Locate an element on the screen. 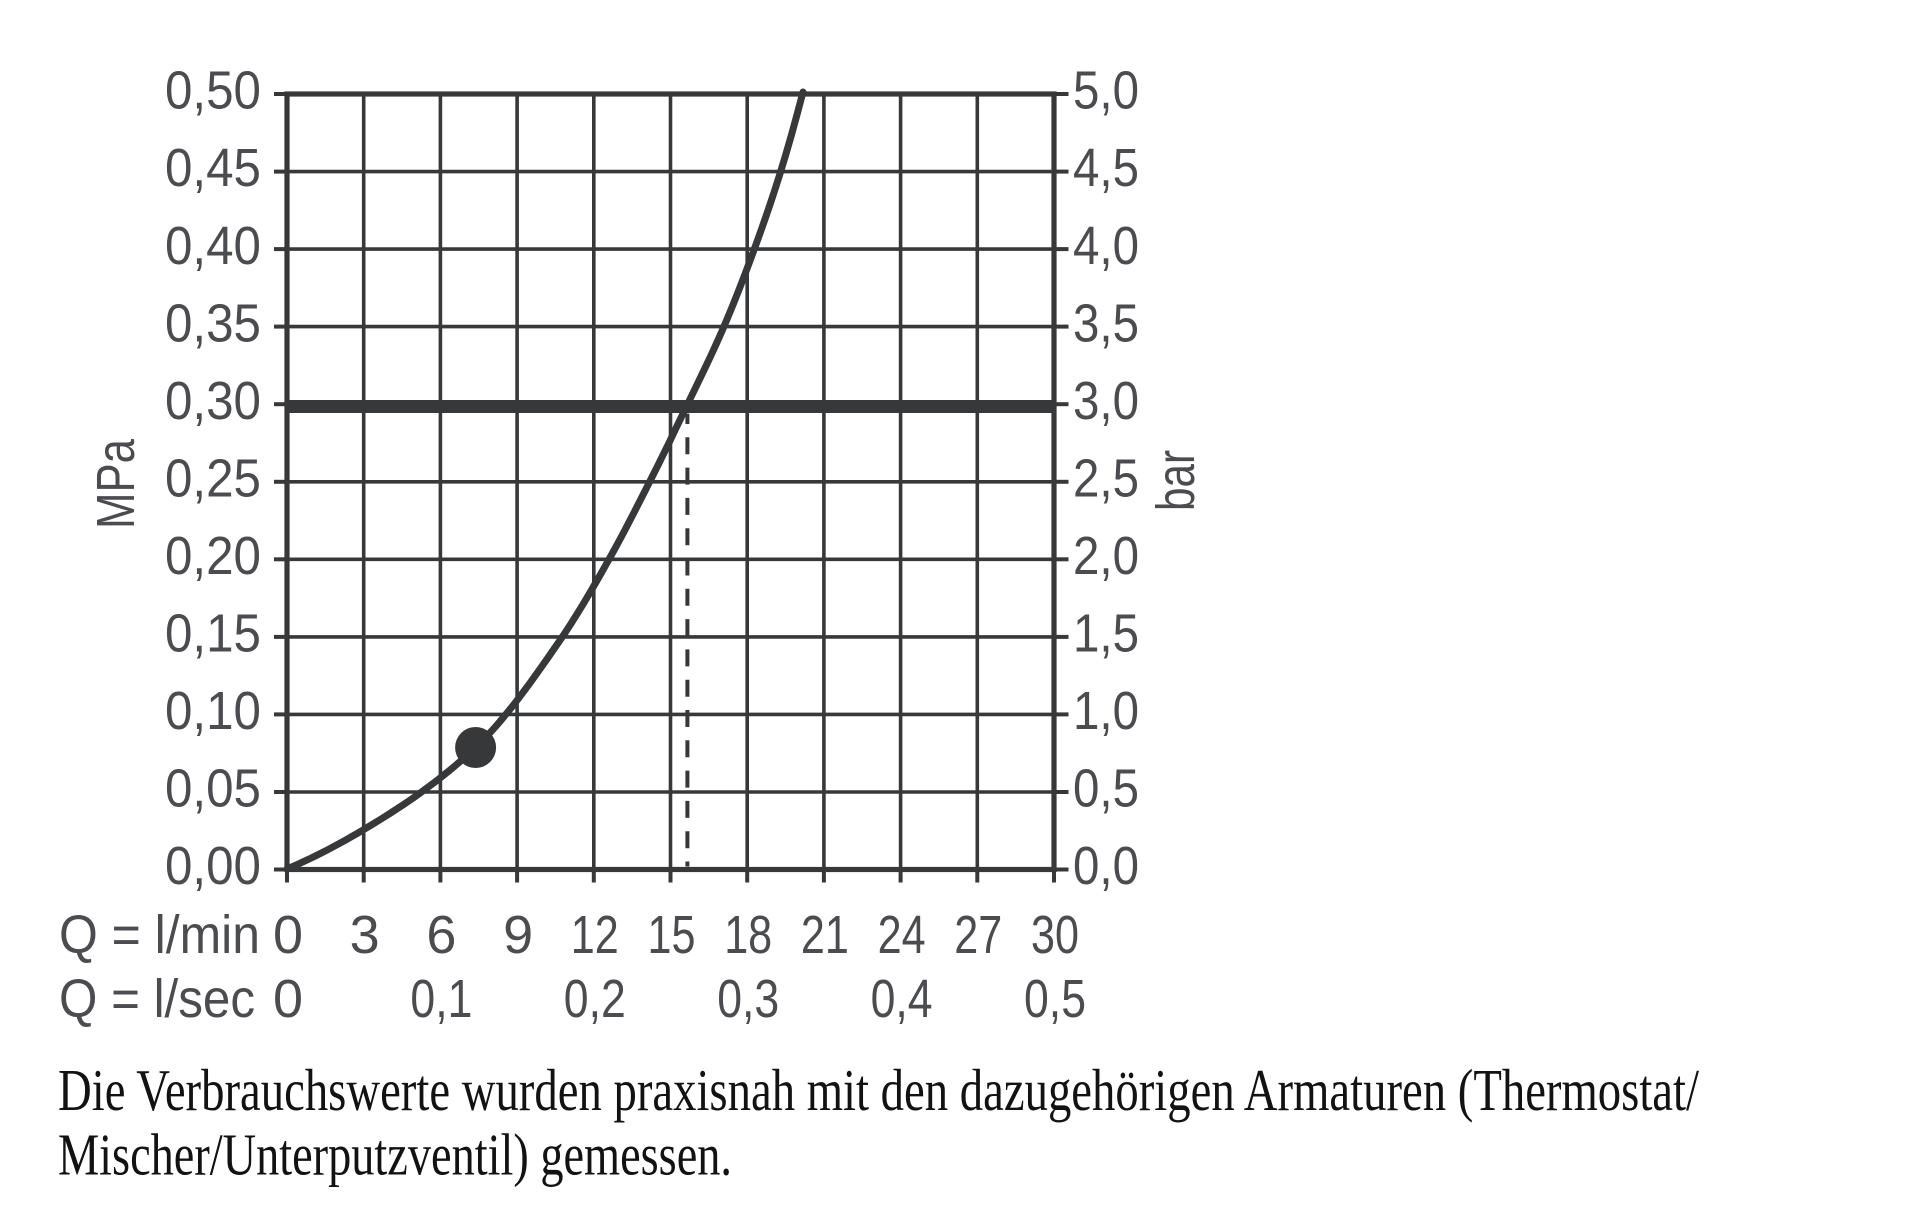 This screenshot has height=1224, width=1920. svg-text: 2,5 is located at coordinates (1106, 478).